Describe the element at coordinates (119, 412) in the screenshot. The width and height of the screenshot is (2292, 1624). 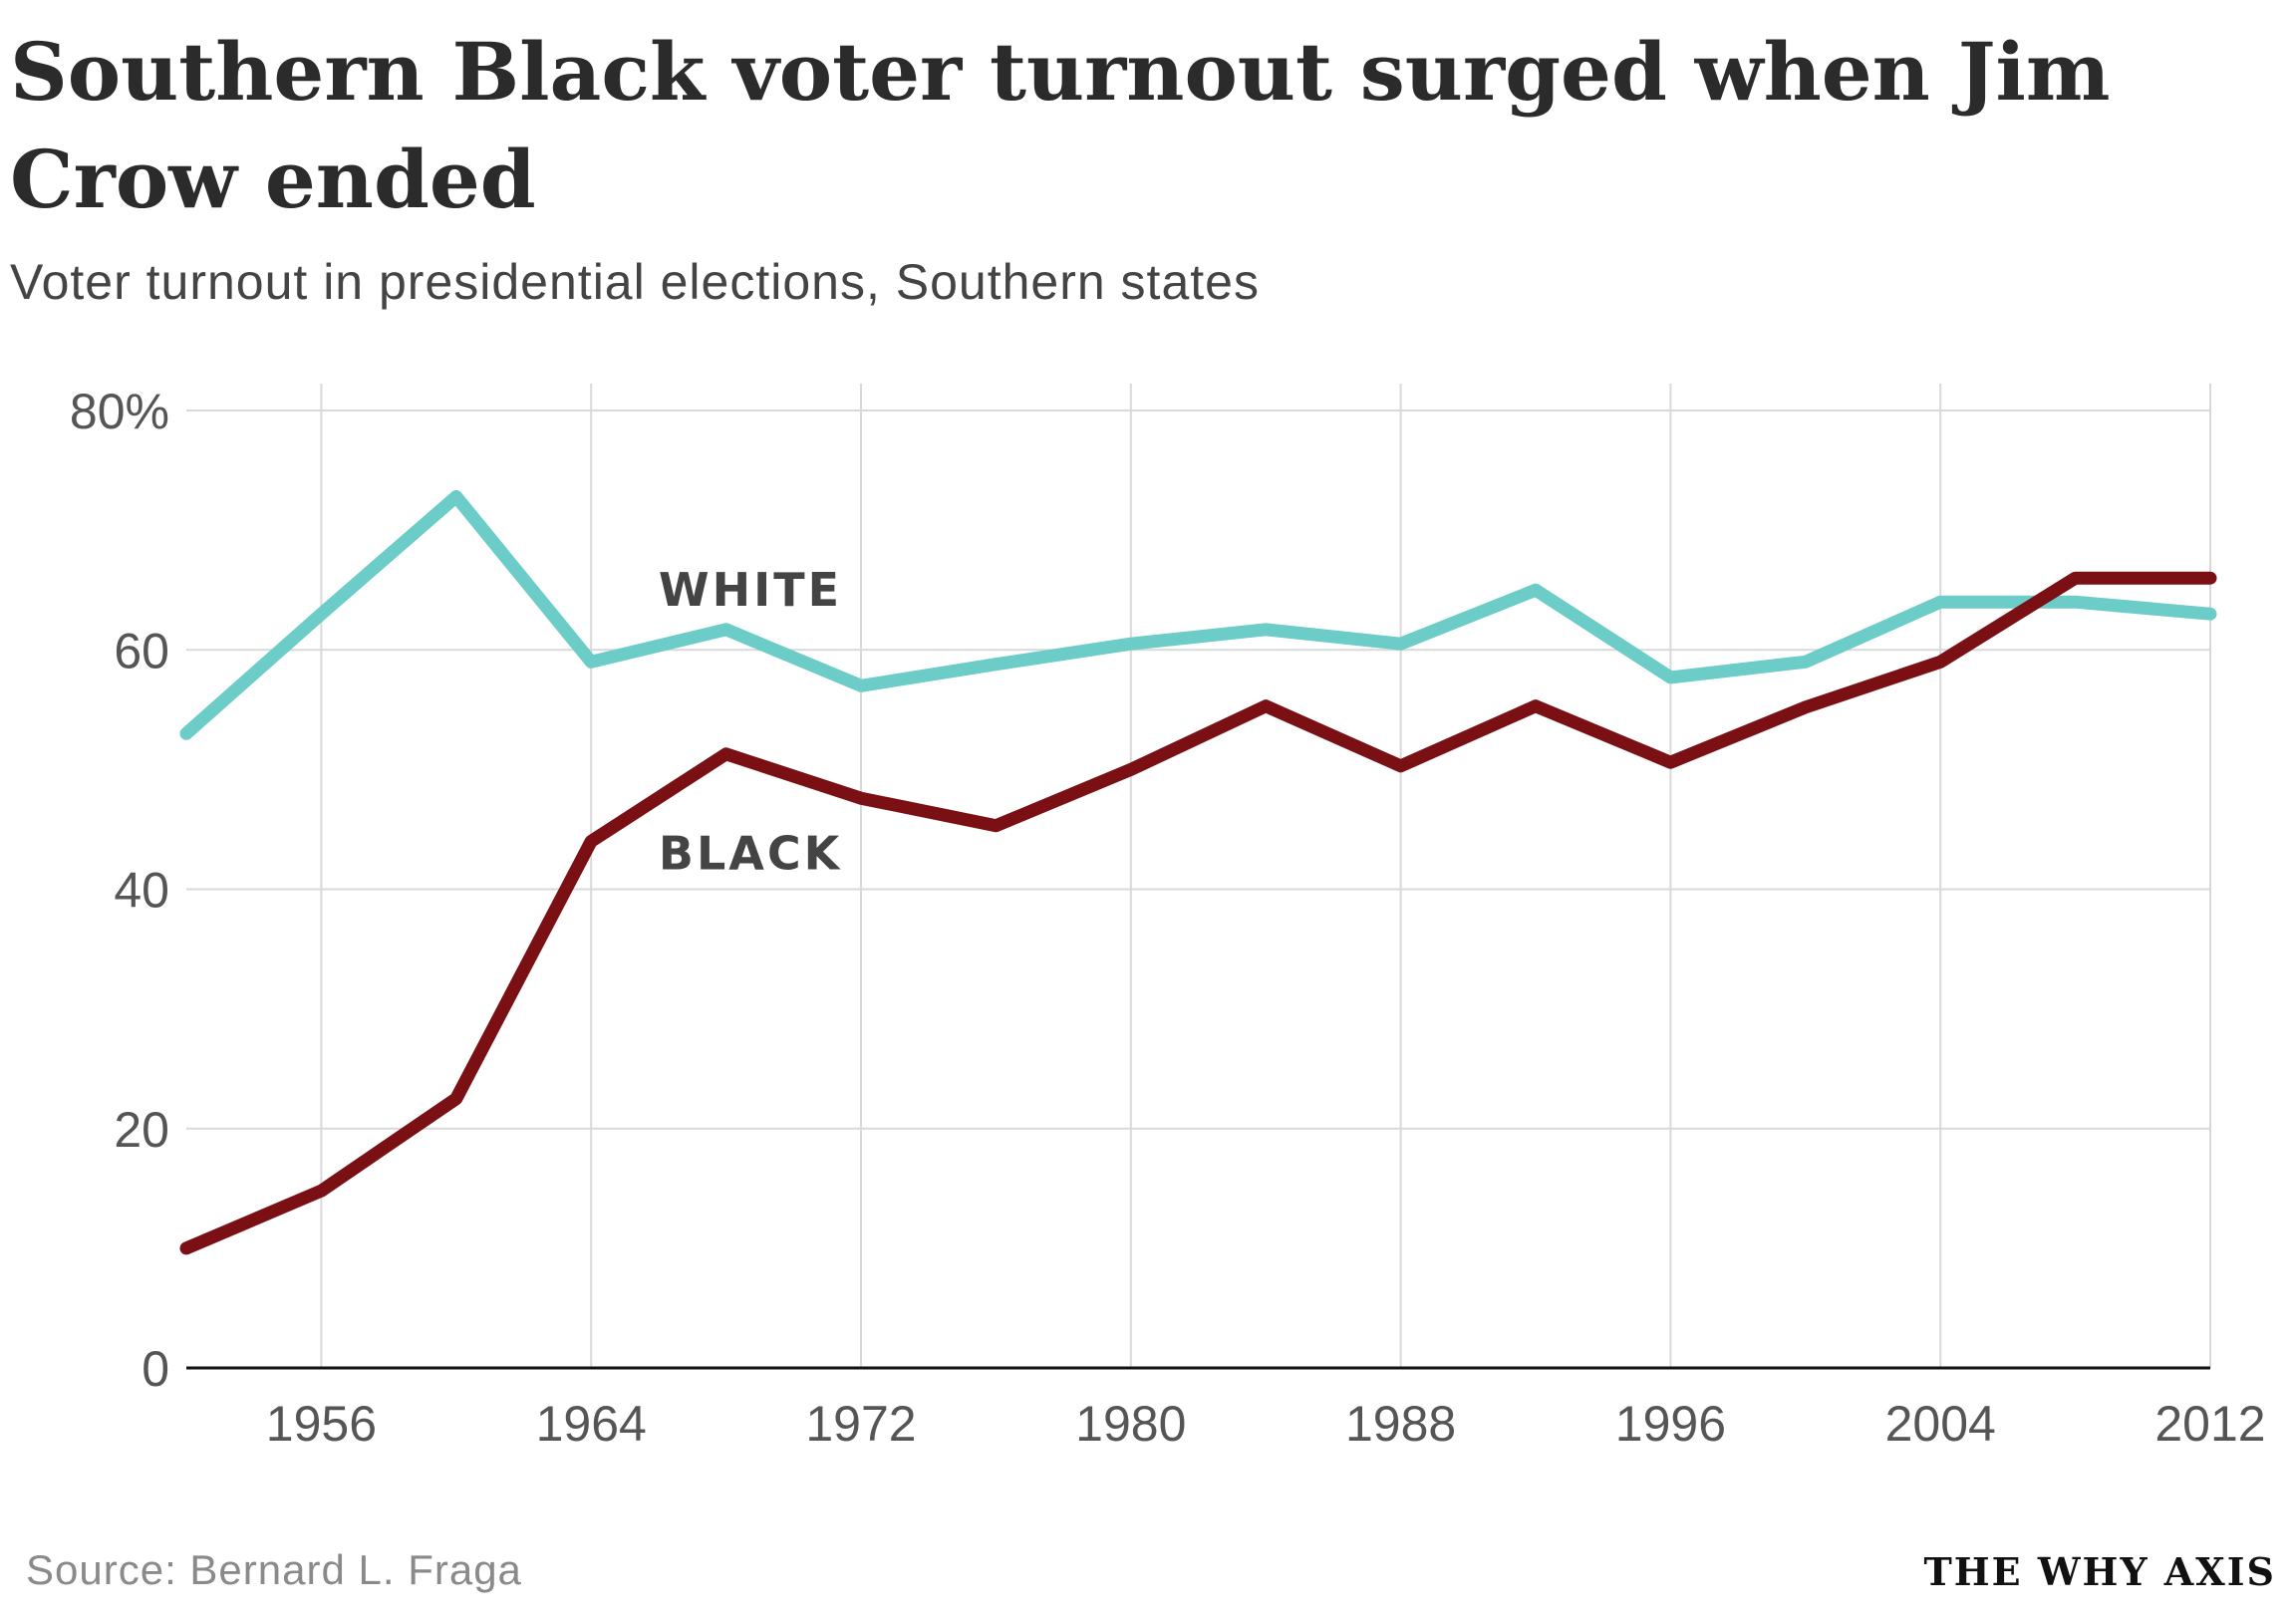
I see `y-tick-label-80: 80%` at that location.